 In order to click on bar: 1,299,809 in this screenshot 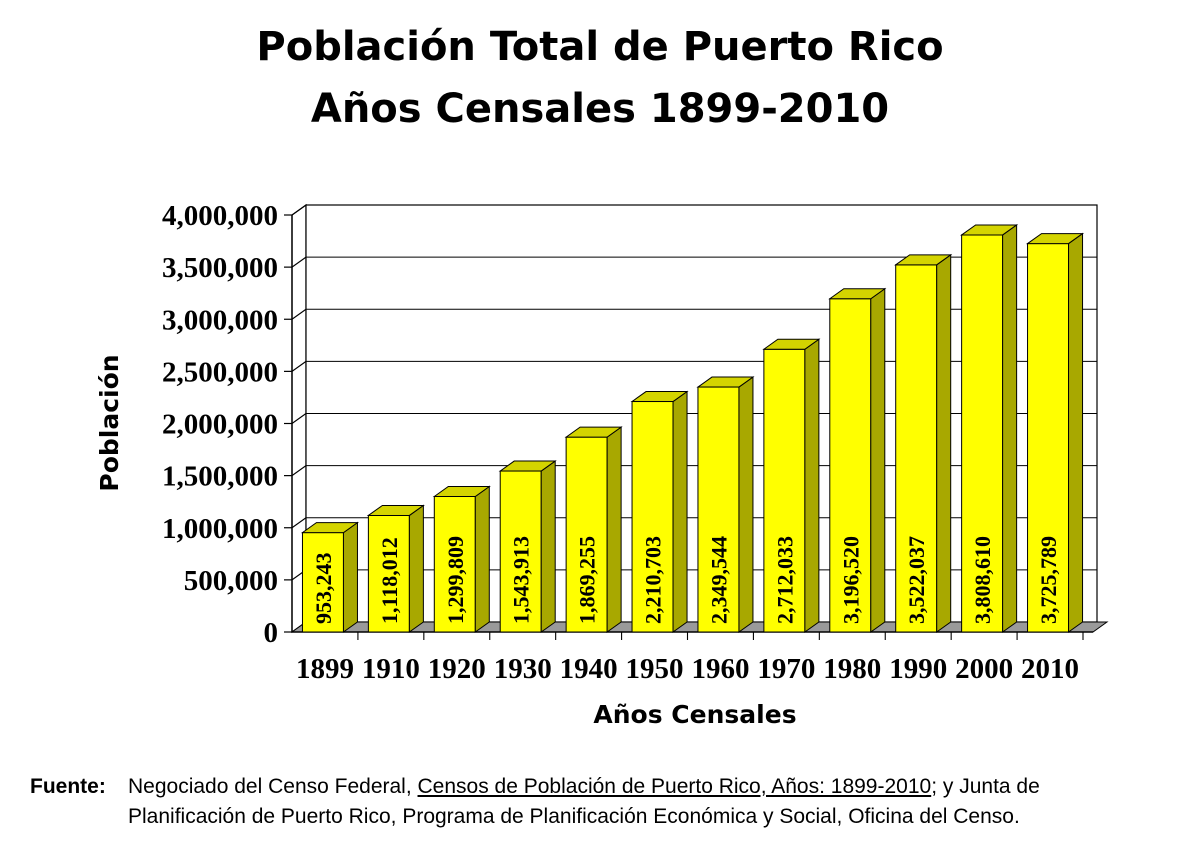, I will do `click(461, 559)`.